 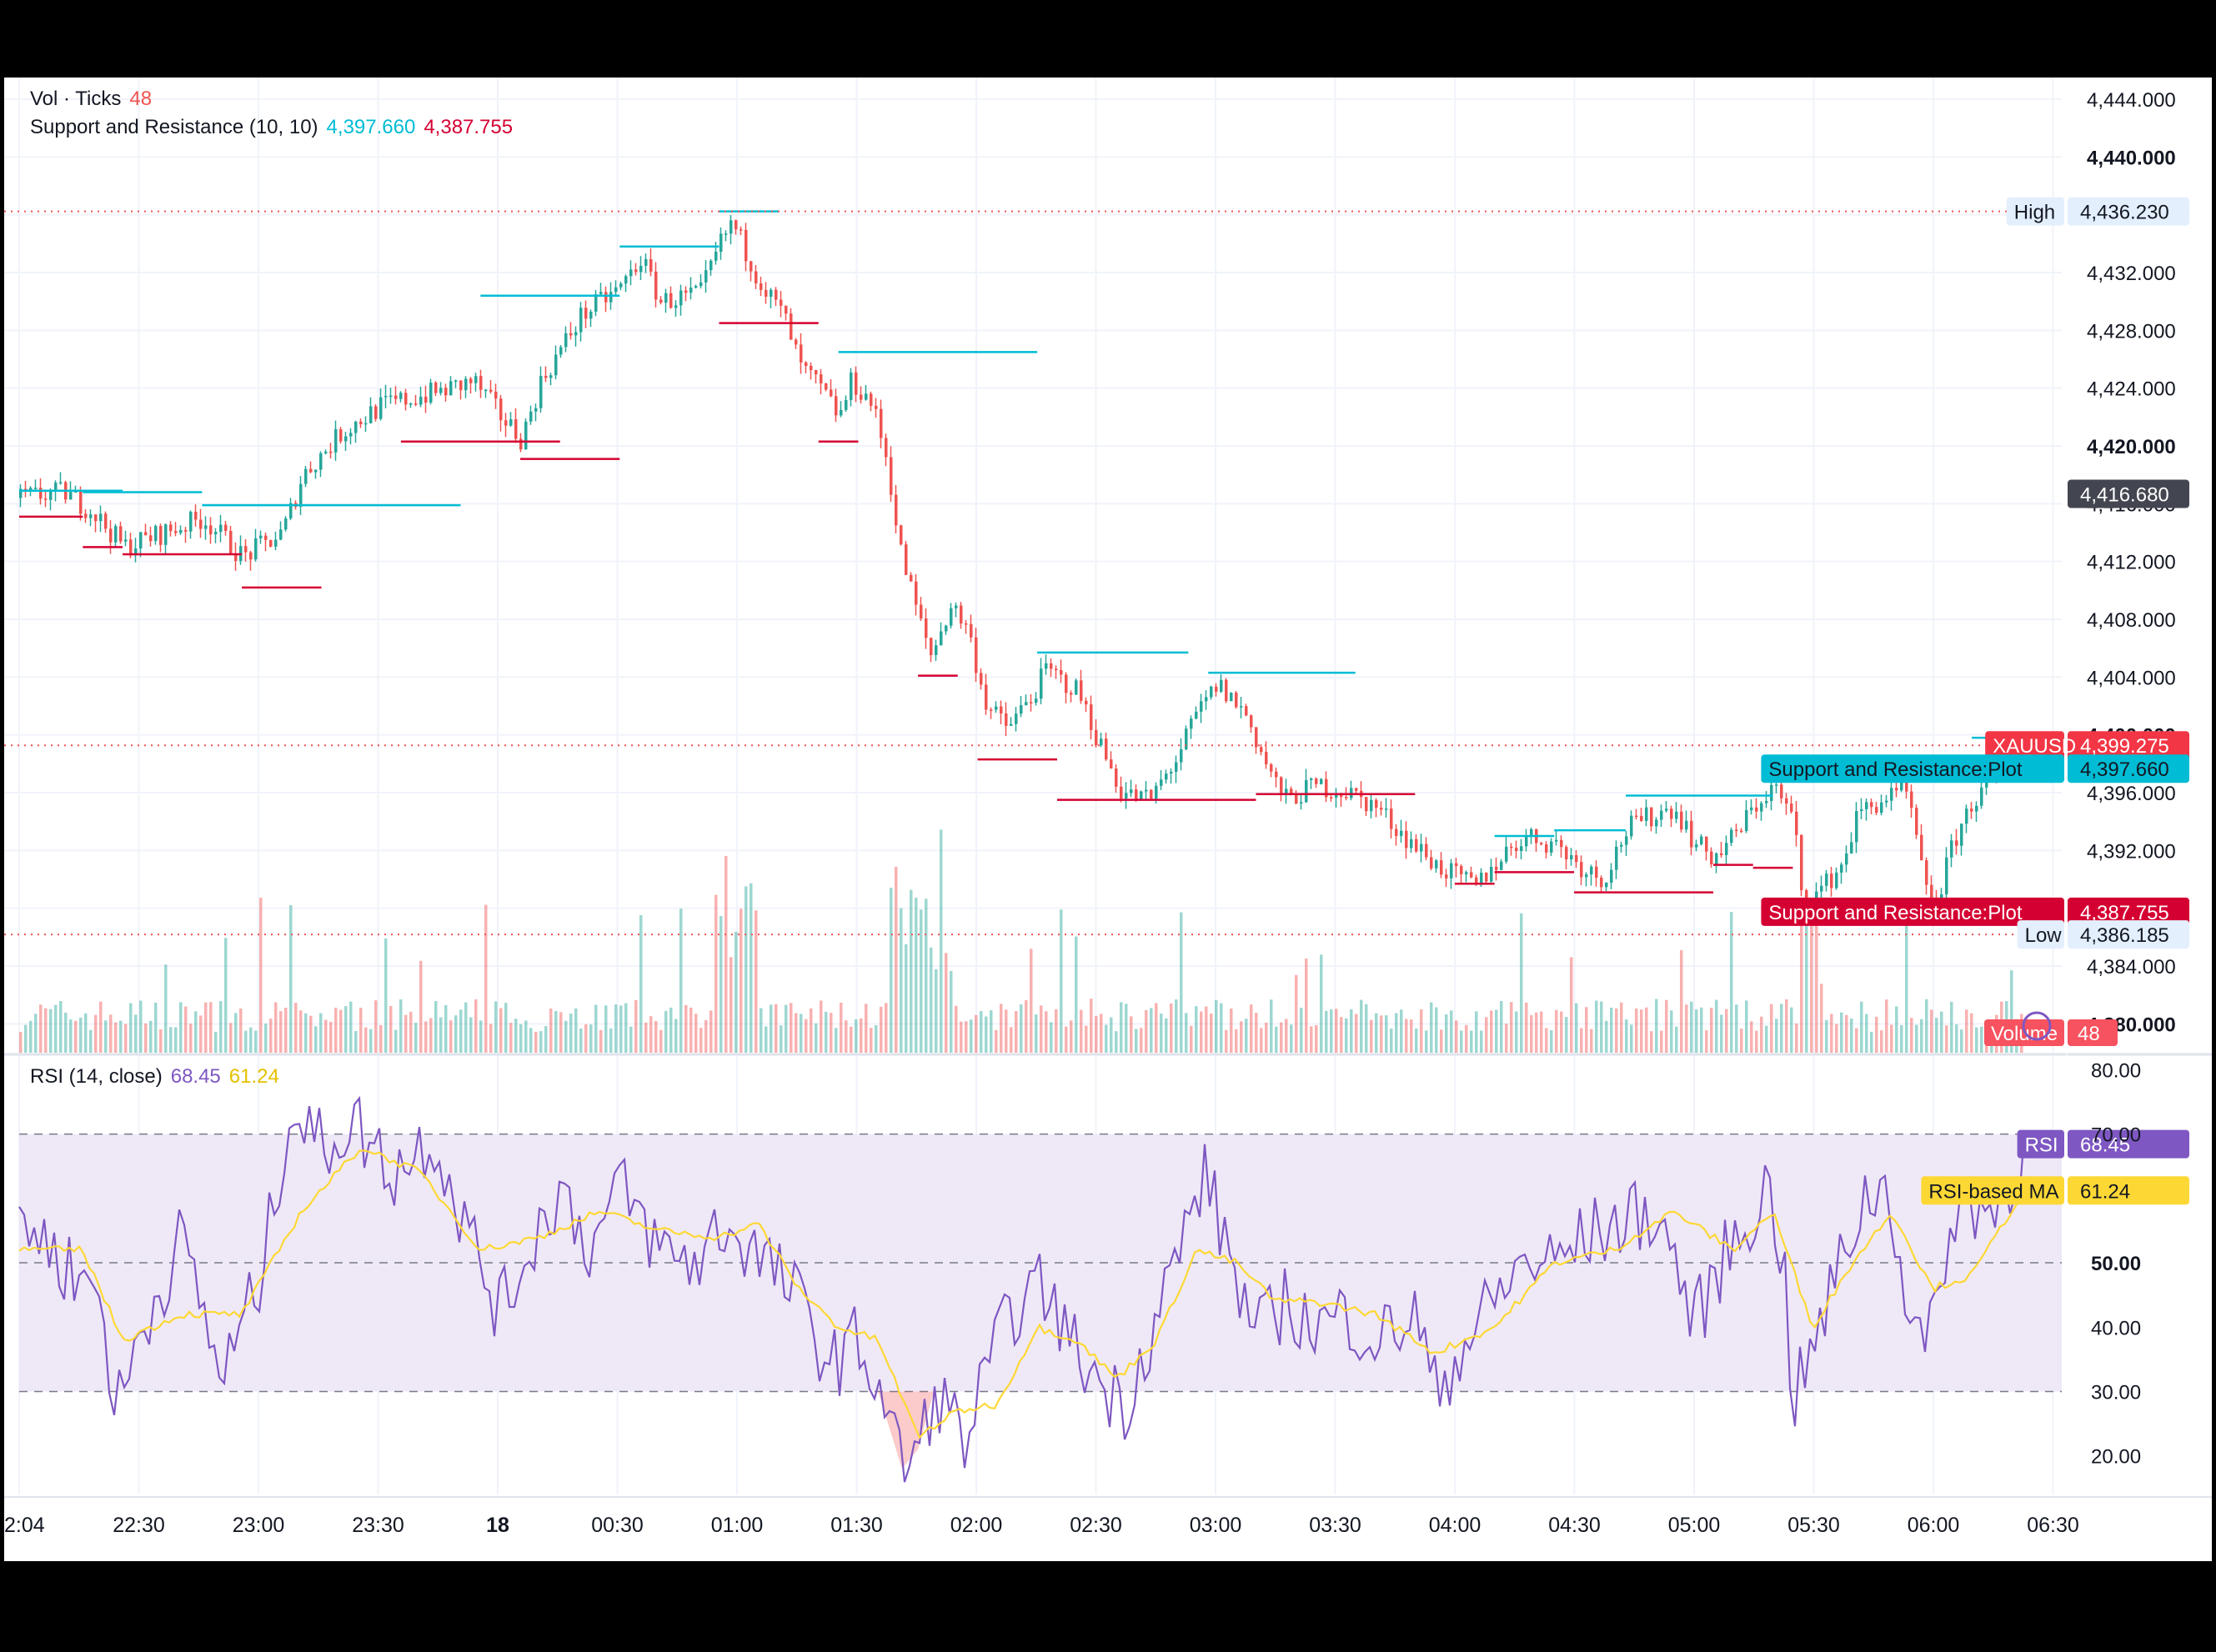 What do you see at coordinates (2124, 495) in the screenshot?
I see `badge-value: 4,416.680` at bounding box center [2124, 495].